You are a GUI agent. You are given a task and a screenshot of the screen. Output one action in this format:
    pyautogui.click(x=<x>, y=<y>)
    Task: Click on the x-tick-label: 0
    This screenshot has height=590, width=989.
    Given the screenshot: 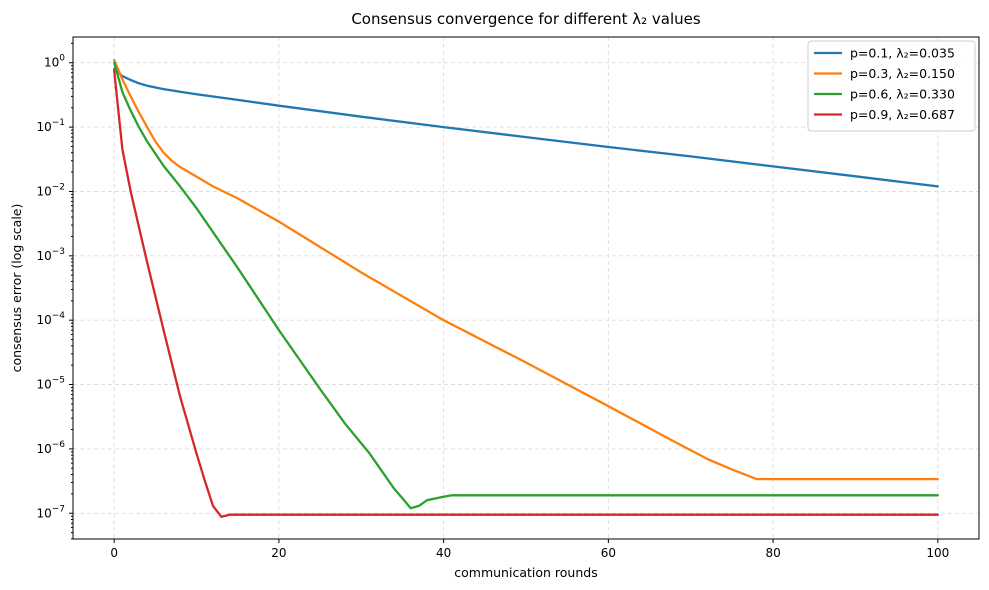 What is the action you would take?
    pyautogui.click(x=114, y=553)
    